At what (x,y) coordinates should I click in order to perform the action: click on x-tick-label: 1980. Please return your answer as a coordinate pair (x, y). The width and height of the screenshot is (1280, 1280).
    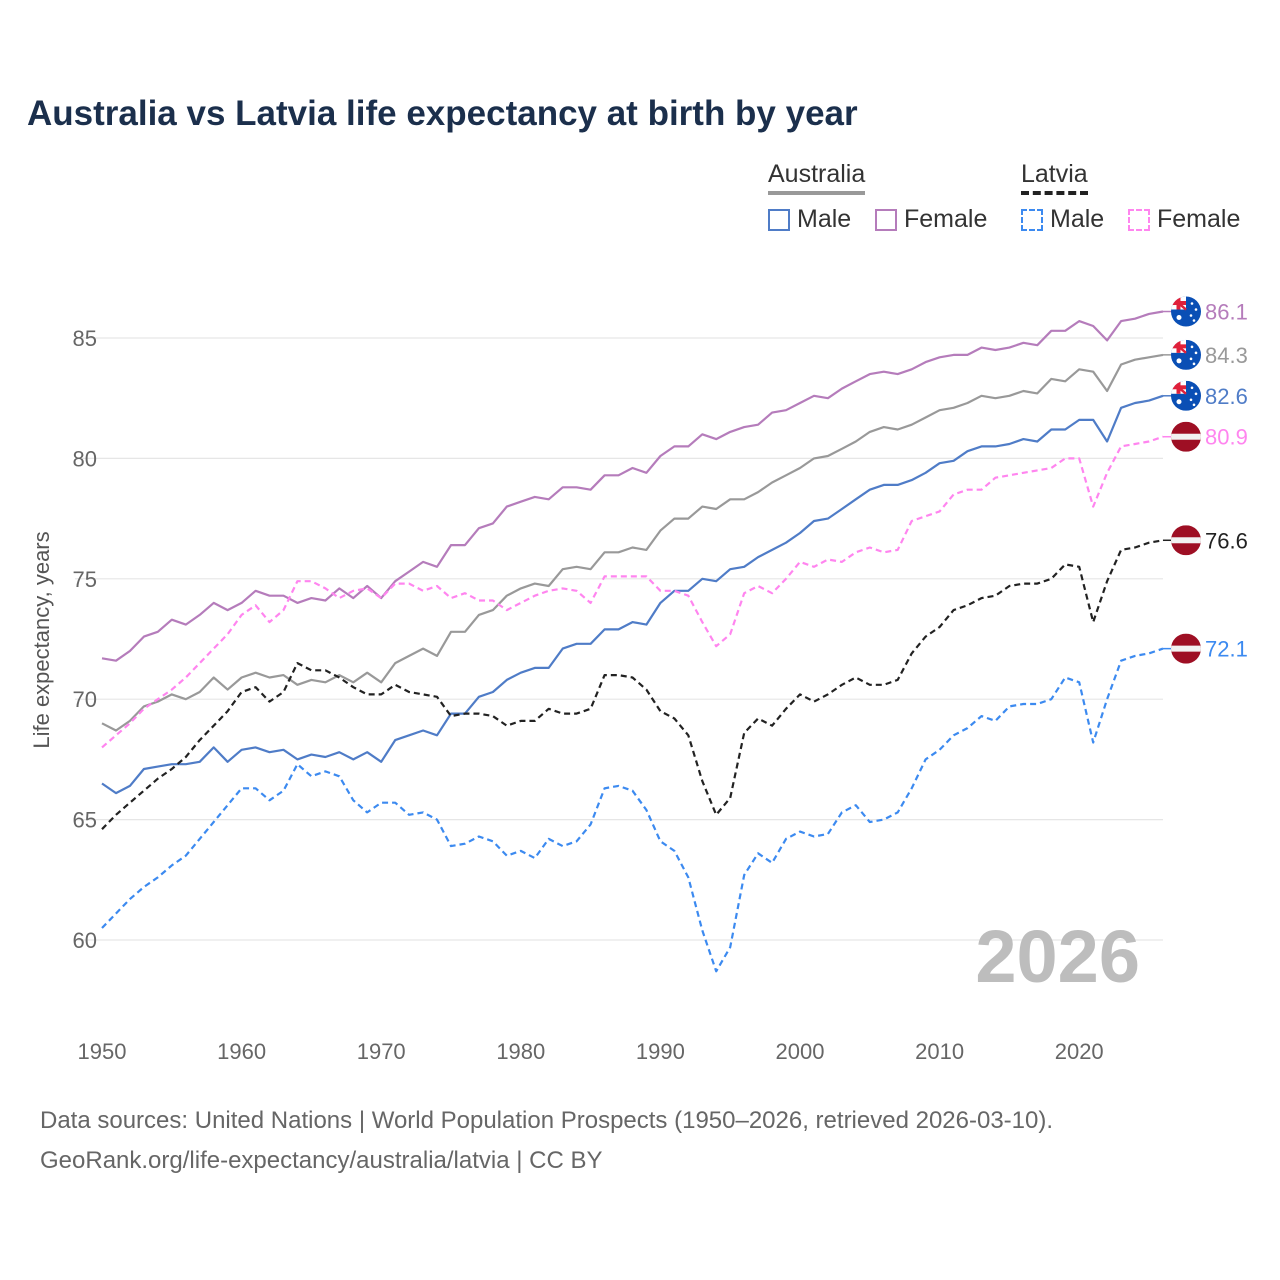
    Looking at the image, I should click on (520, 1051).